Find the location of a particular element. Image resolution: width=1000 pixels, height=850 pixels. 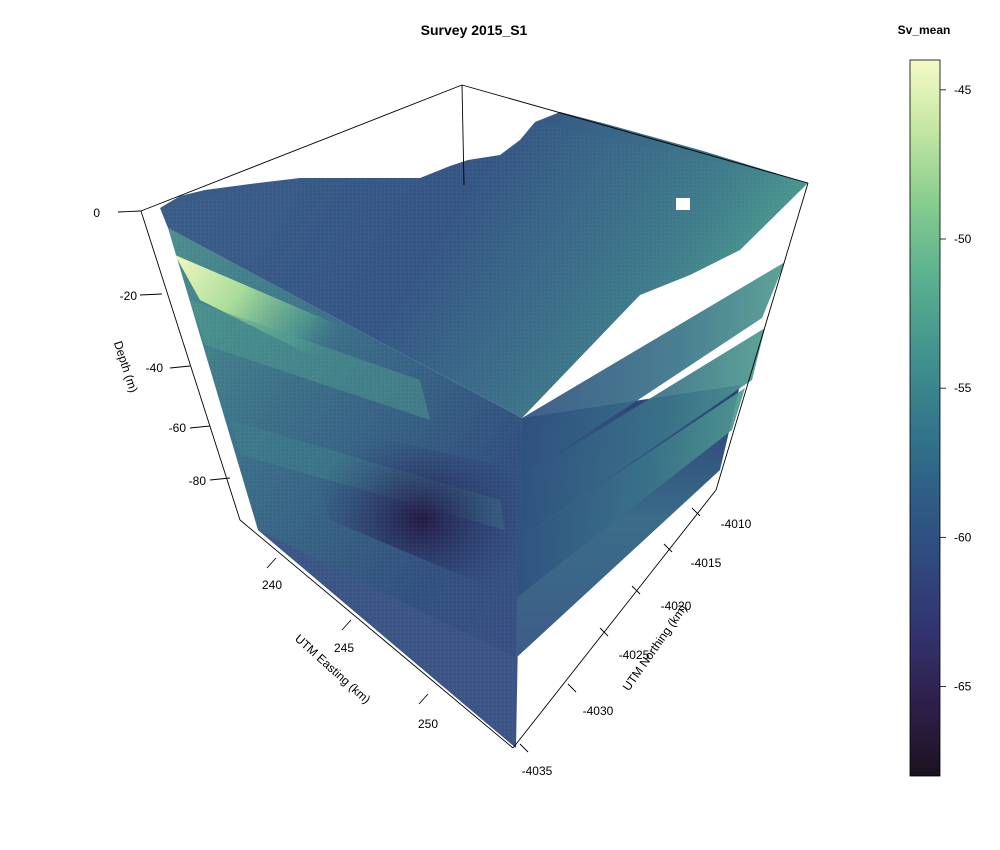

easting-tick-250: 250 is located at coordinates (428, 724).